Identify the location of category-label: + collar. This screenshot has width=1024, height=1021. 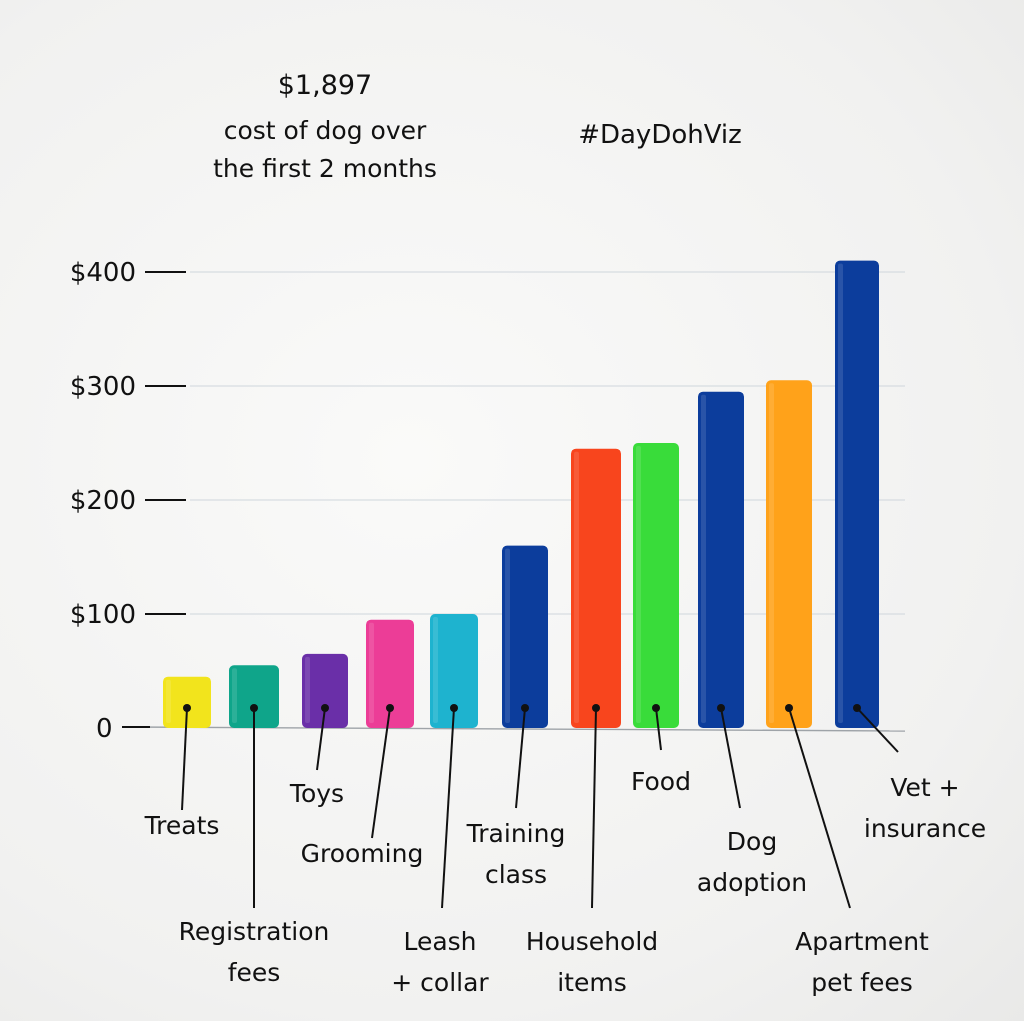
(440, 982).